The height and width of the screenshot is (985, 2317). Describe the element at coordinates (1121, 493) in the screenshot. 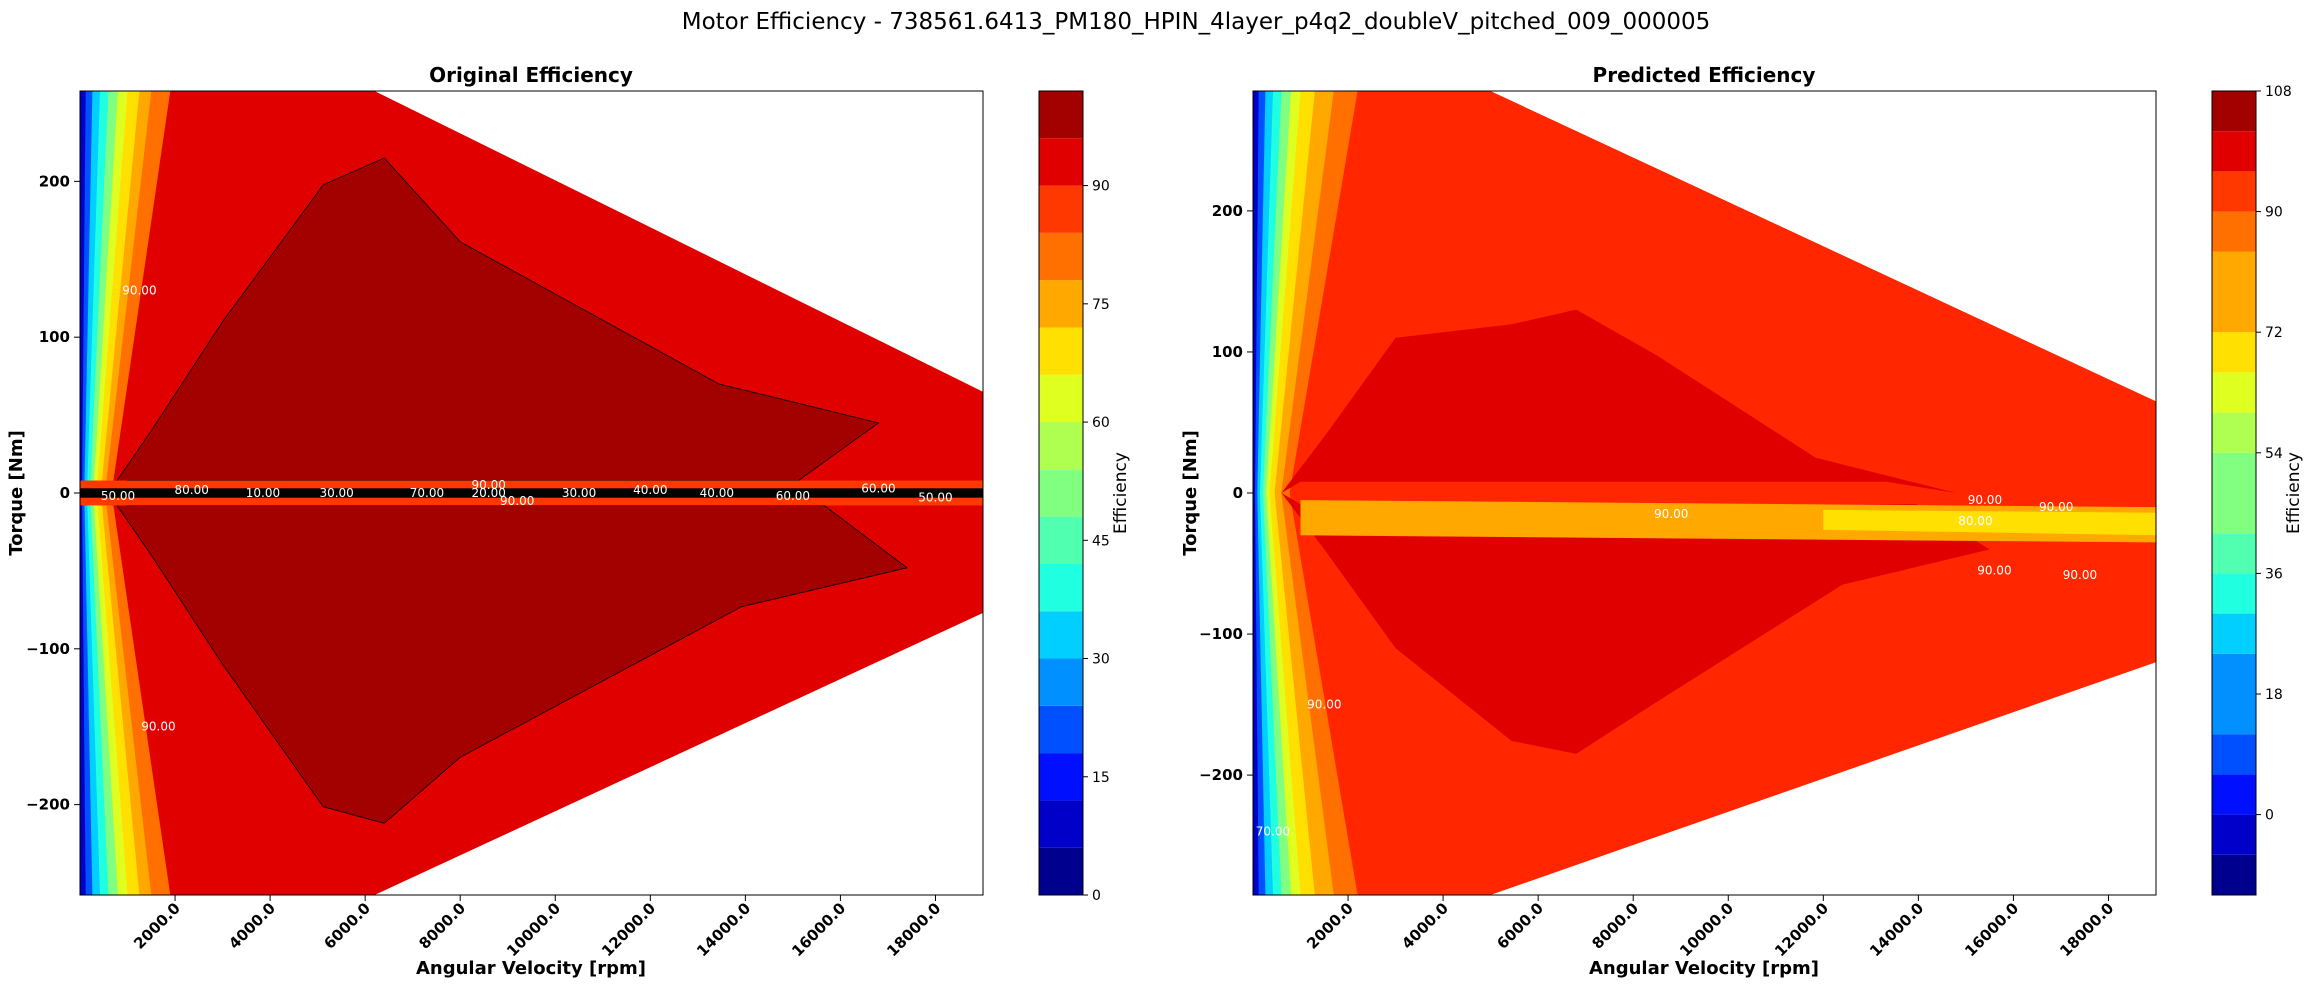

I see `original-colorbar-label: Efficiency` at that location.